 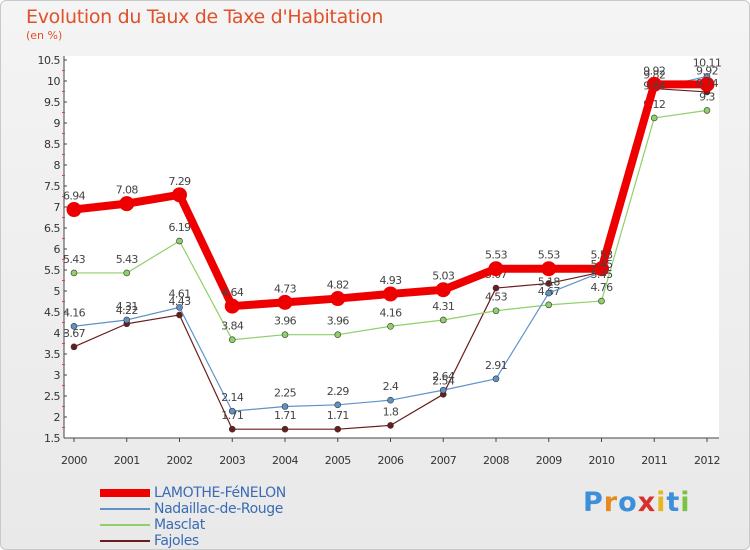 What do you see at coordinates (52, 354) in the screenshot?
I see `y-tick-label: 3.5` at bounding box center [52, 354].